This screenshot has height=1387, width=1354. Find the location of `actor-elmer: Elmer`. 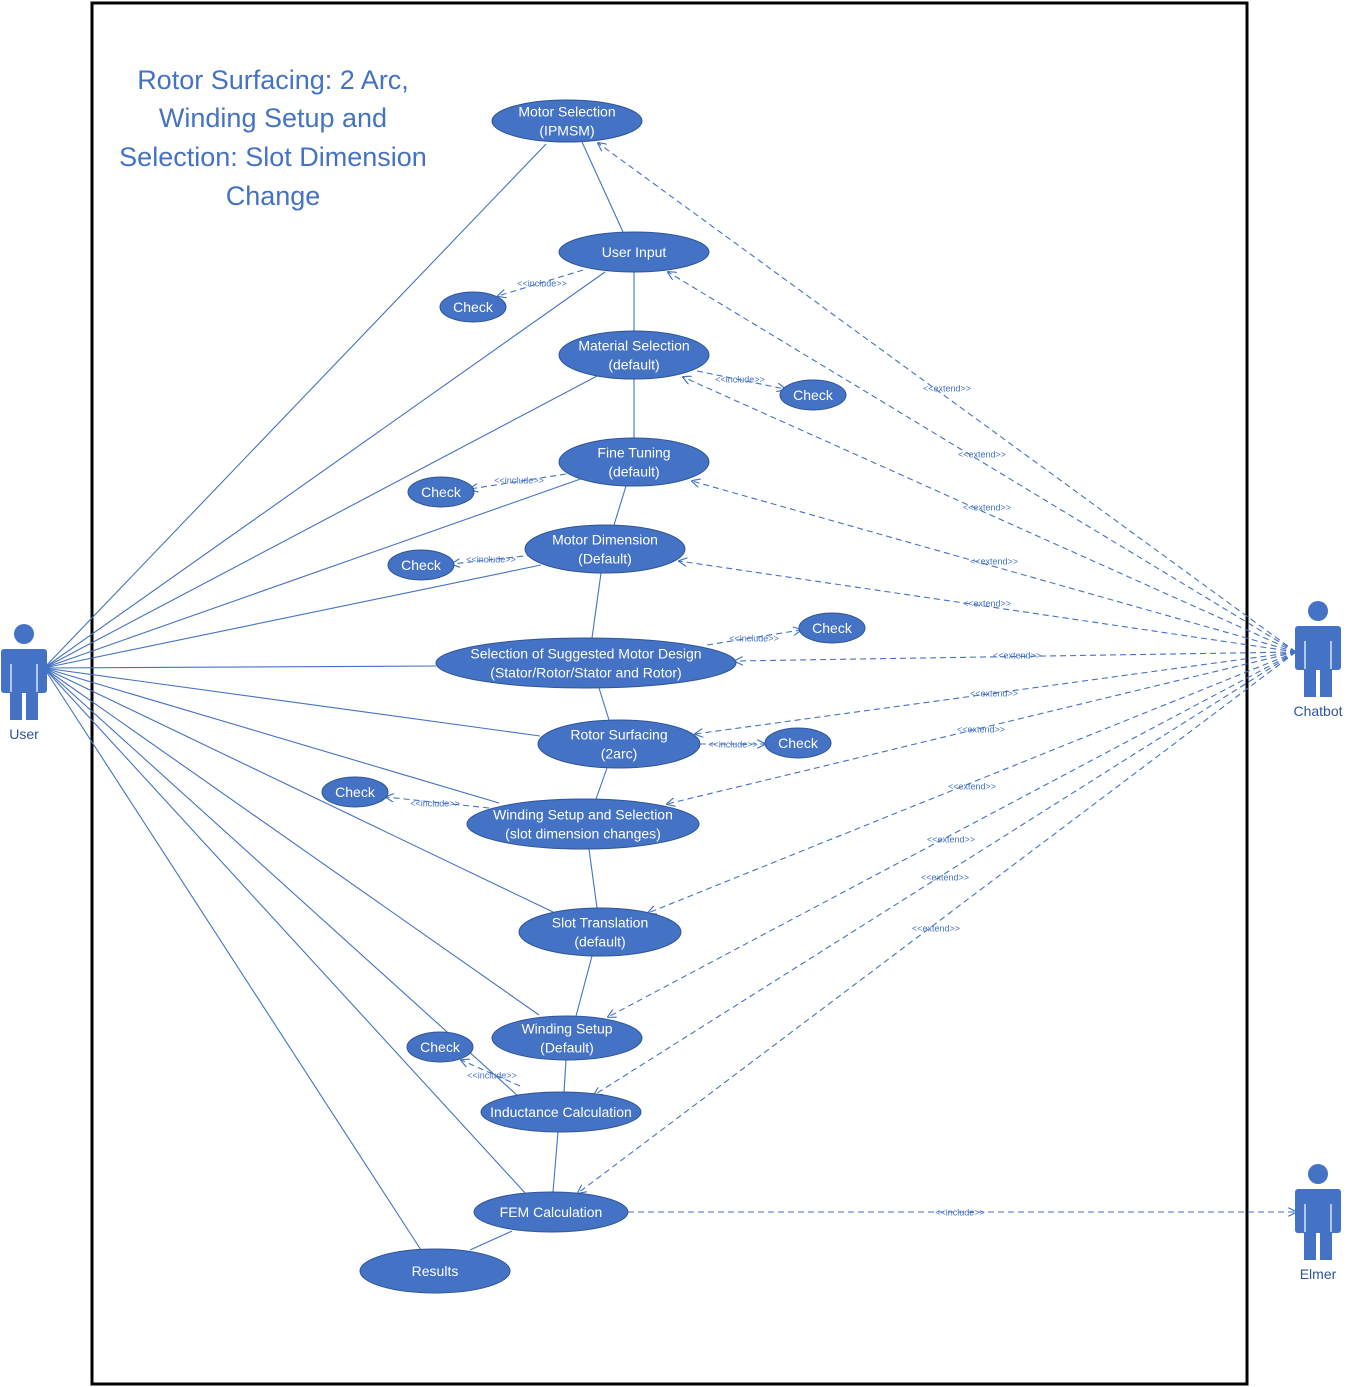

actor-elmer: Elmer is located at coordinates (1318, 1223).